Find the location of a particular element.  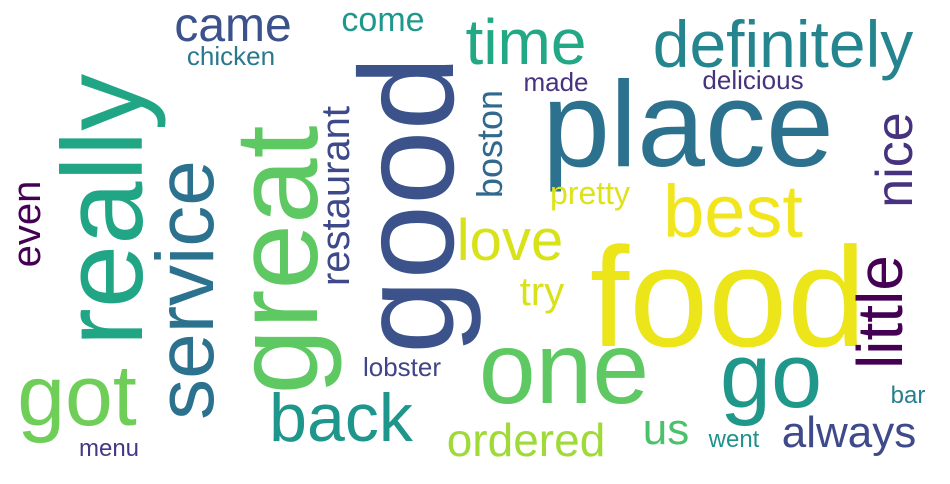

word-even: even is located at coordinates (27, 224).